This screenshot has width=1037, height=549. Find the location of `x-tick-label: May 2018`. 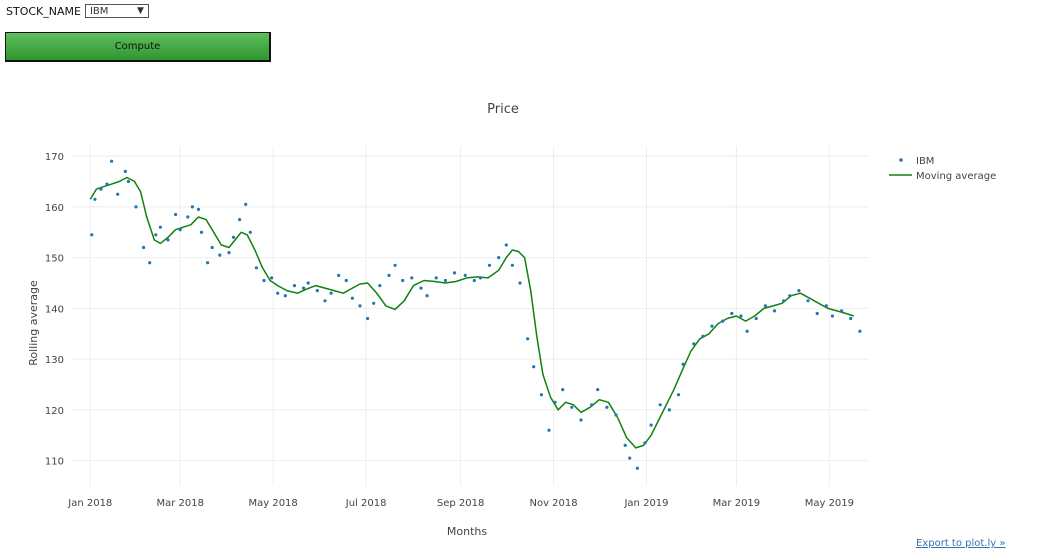

x-tick-label: May 2018 is located at coordinates (272, 503).